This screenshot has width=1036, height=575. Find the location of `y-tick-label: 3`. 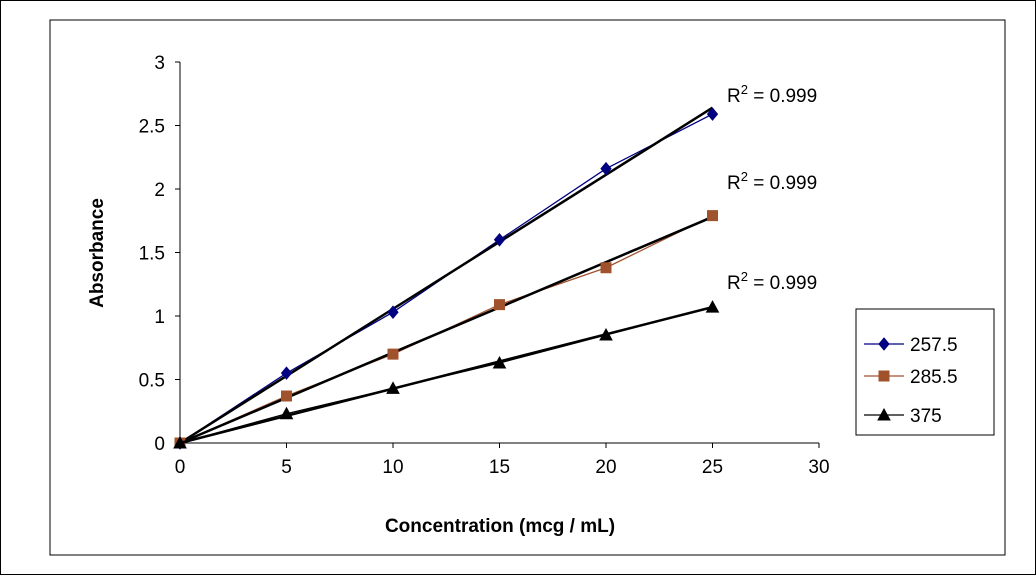

y-tick-label: 3 is located at coordinates (159, 63).